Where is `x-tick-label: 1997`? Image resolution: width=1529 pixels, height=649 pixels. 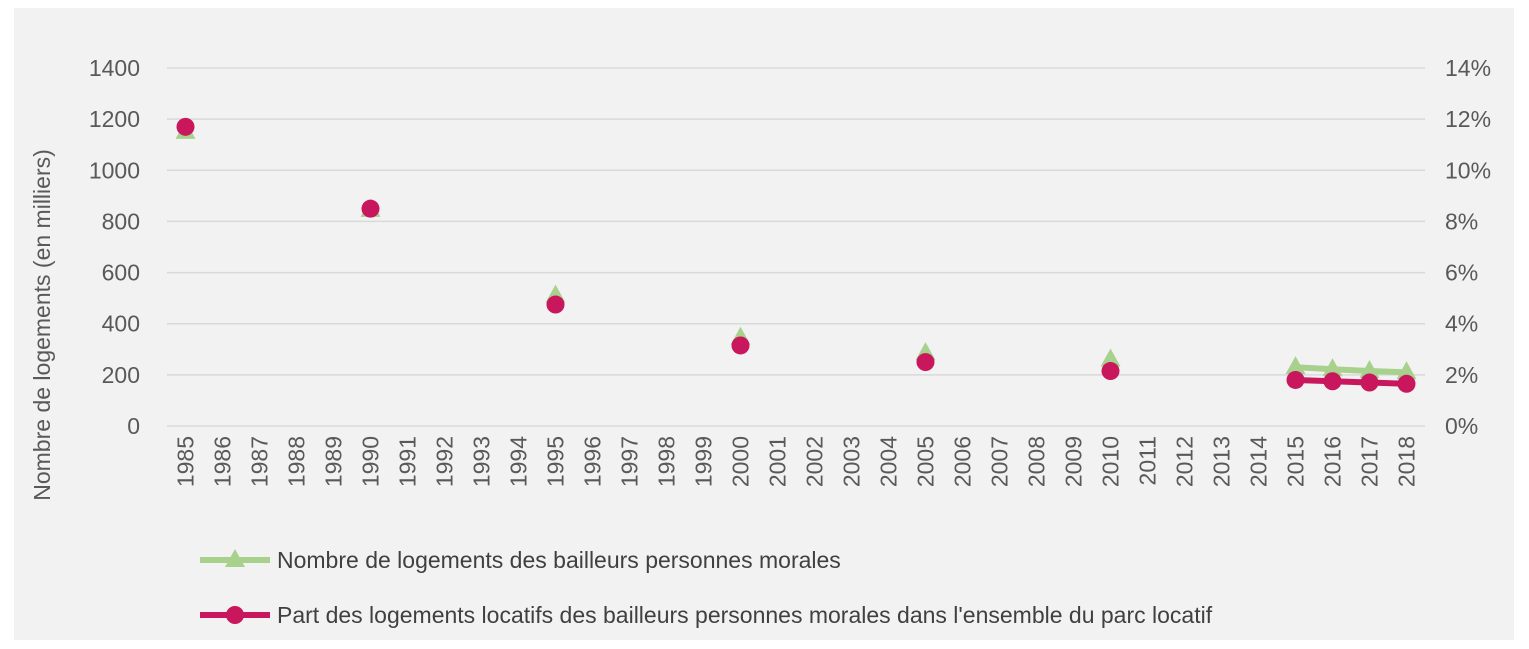
x-tick-label: 1997 is located at coordinates (630, 461).